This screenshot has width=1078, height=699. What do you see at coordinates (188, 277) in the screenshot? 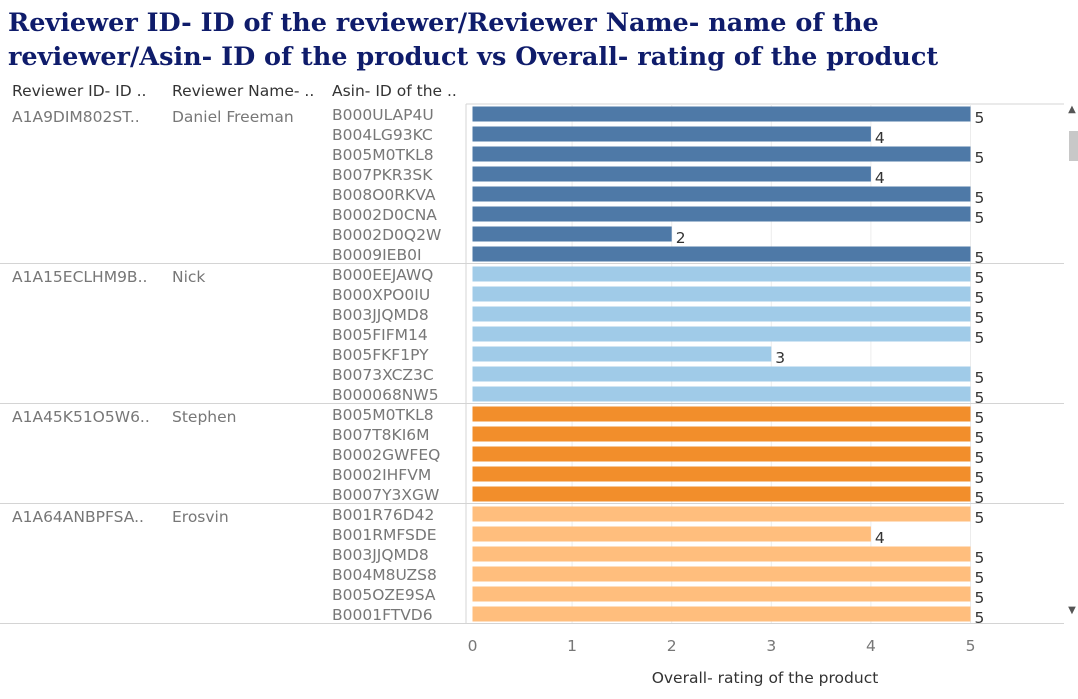
I see `reviewer-name-label: Nick` at bounding box center [188, 277].